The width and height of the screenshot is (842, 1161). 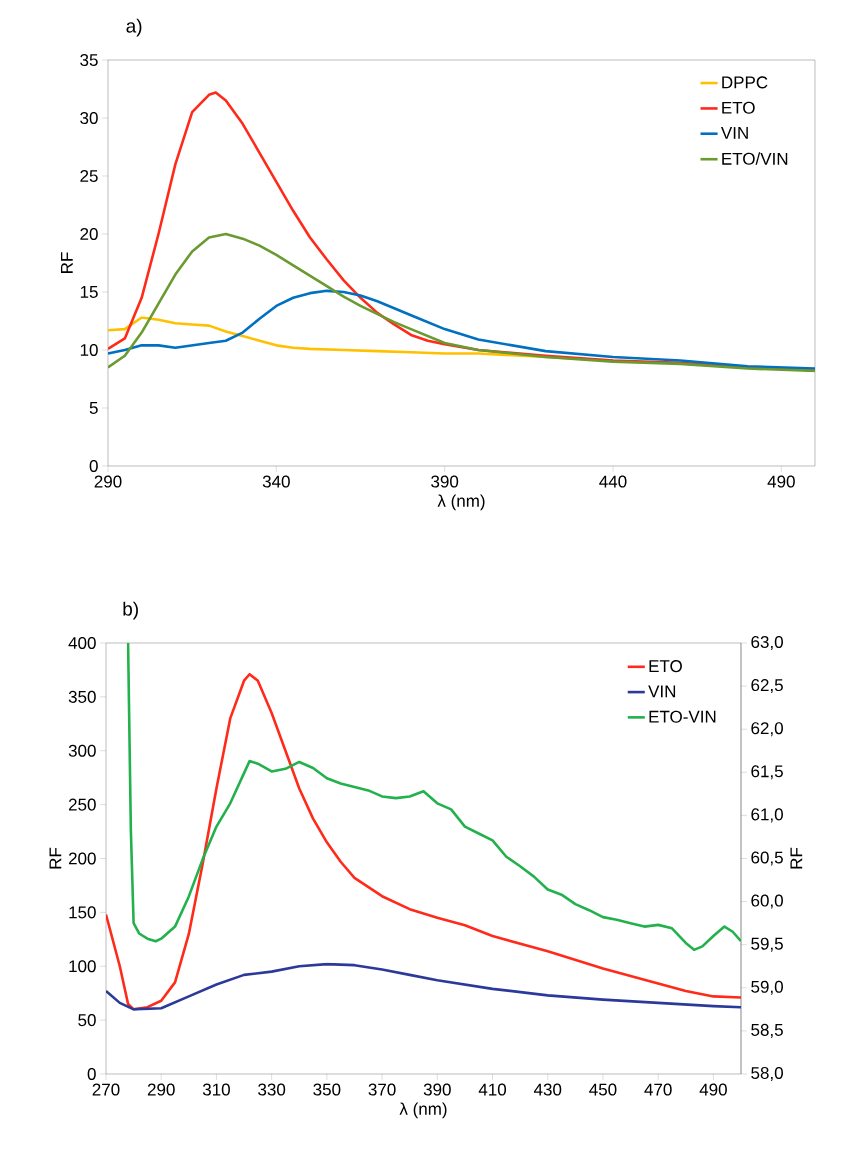 What do you see at coordinates (134, 27) in the screenshot?
I see `chart-title: a)` at bounding box center [134, 27].